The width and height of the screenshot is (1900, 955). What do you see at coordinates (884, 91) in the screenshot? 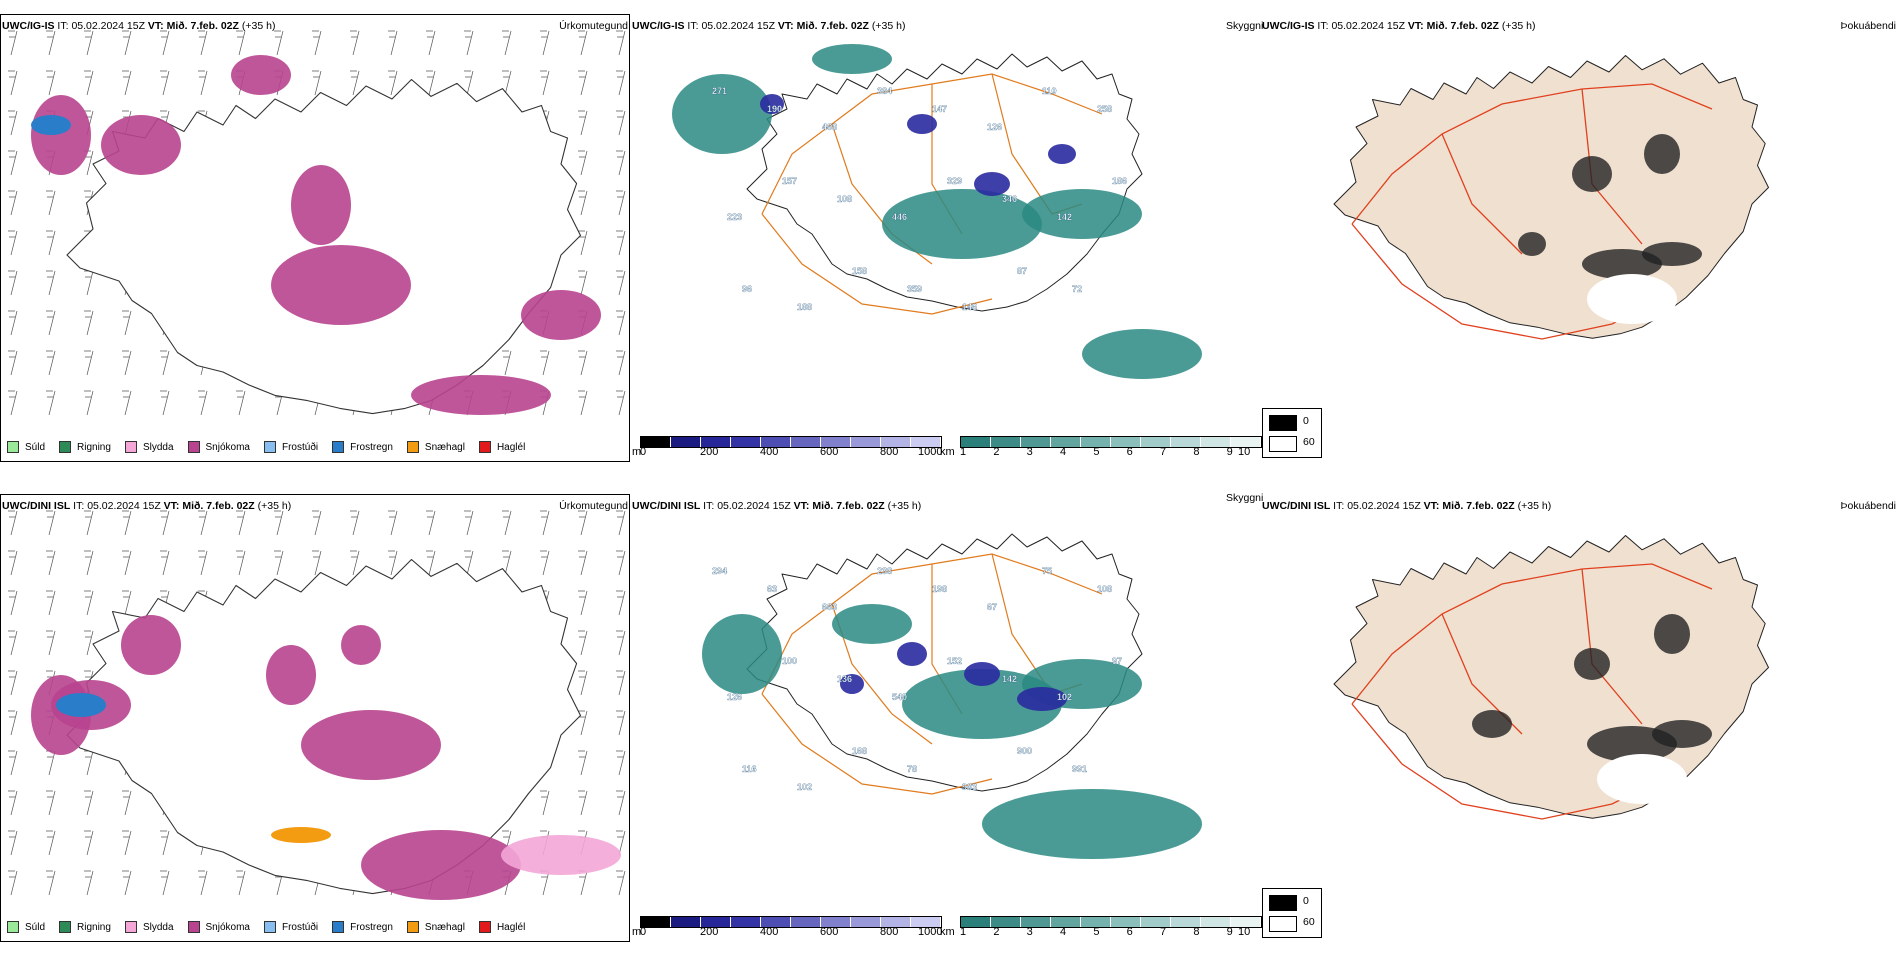
I see `visibility-value-label: 384` at bounding box center [884, 91].